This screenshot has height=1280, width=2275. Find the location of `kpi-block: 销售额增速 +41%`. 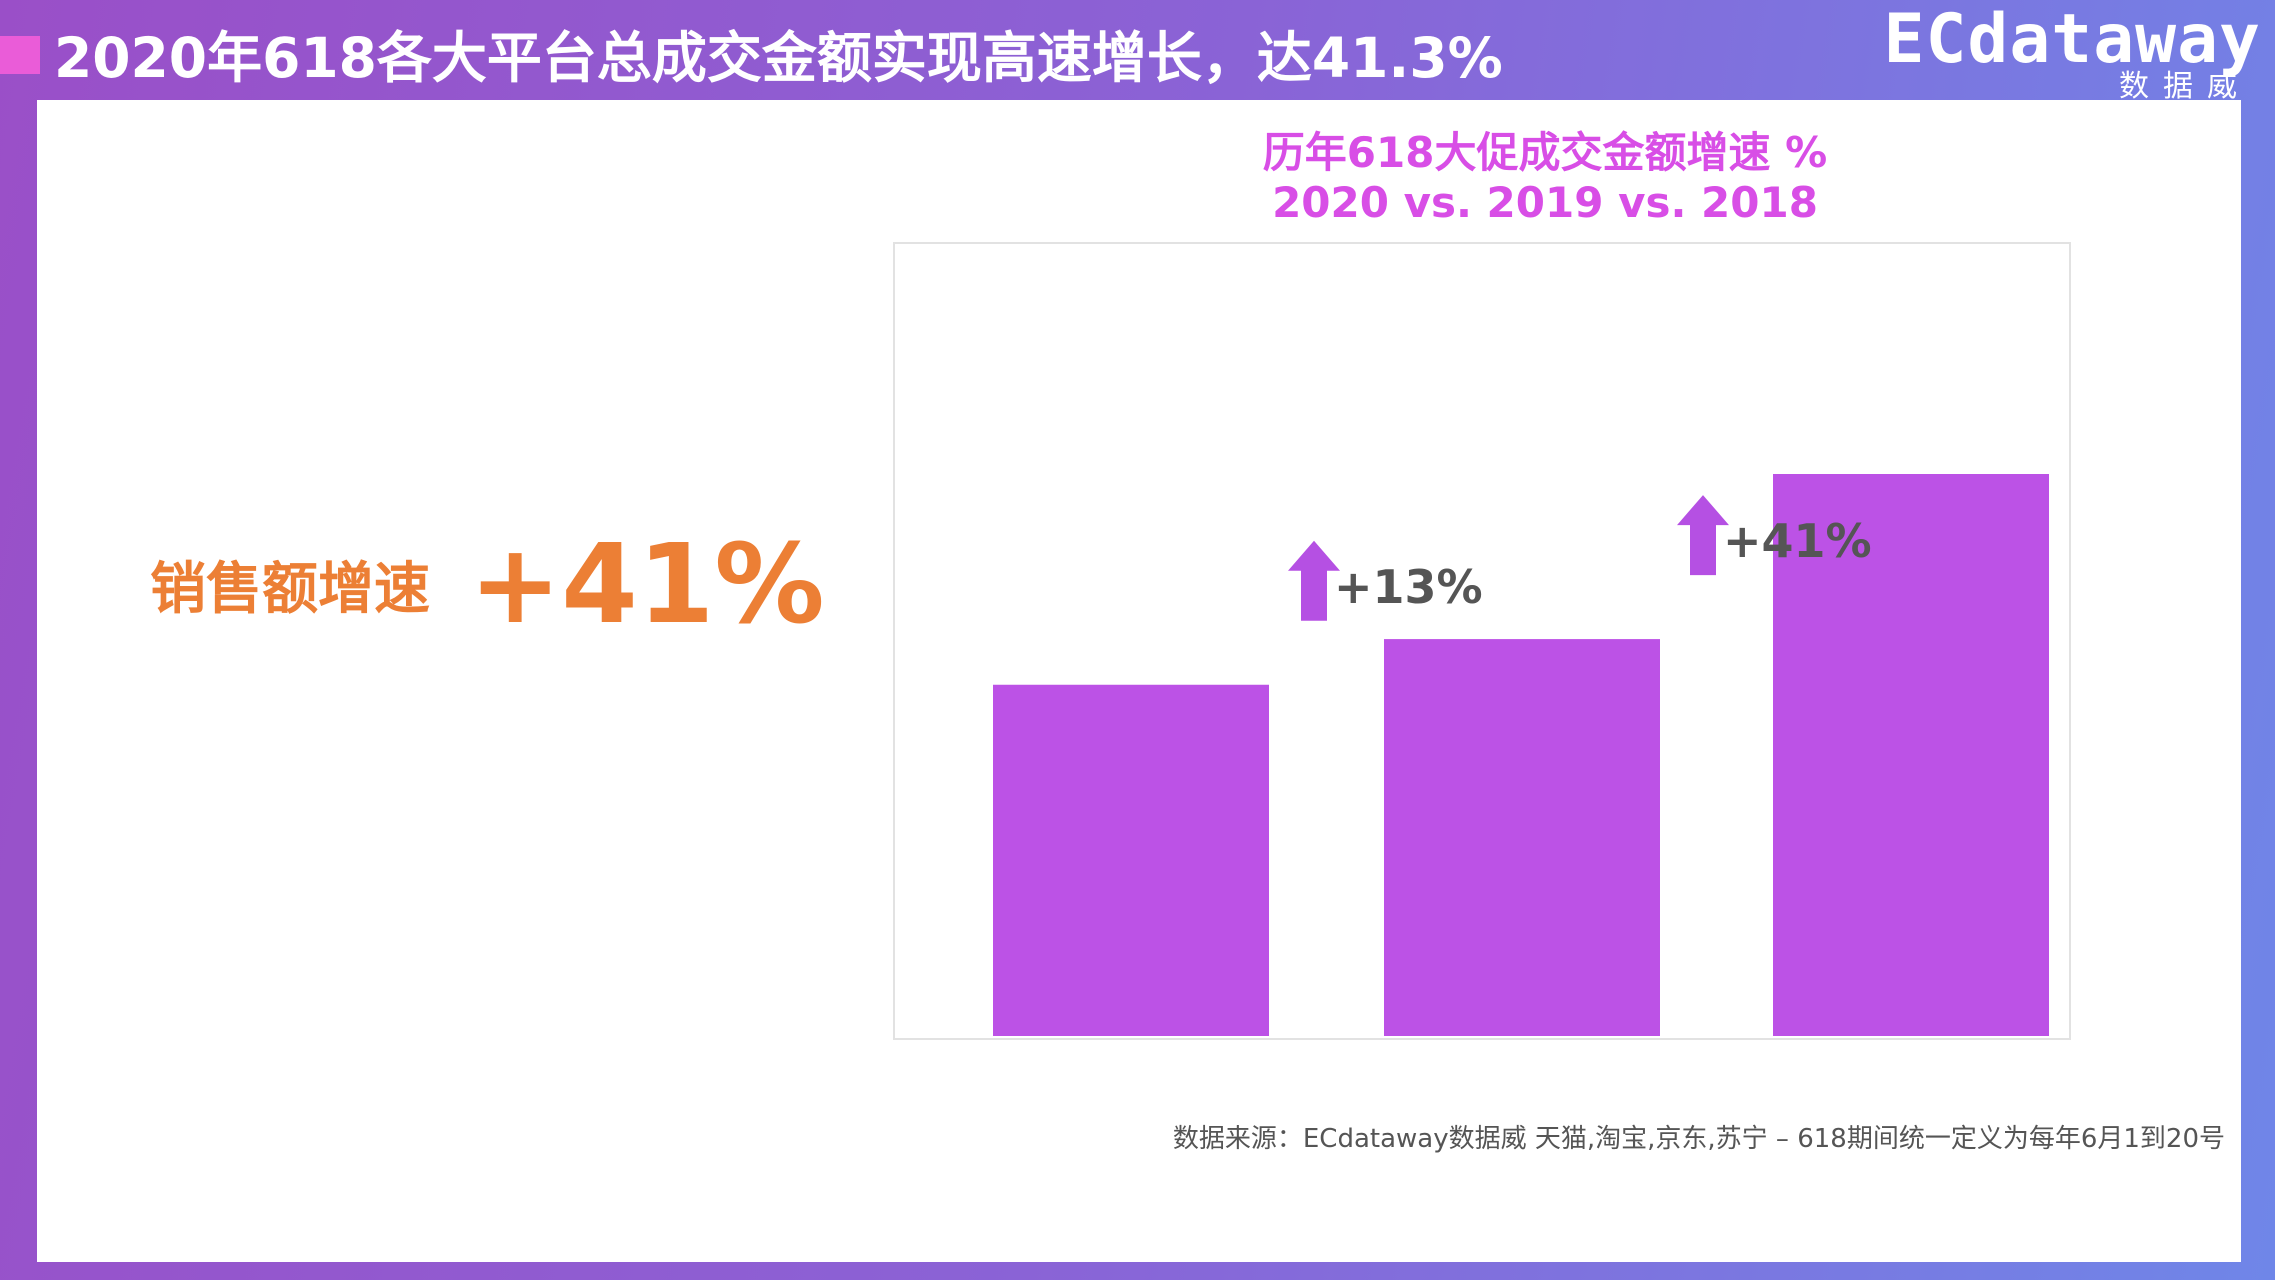

kpi-block: 销售额增速 +41% is located at coordinates (487, 584).